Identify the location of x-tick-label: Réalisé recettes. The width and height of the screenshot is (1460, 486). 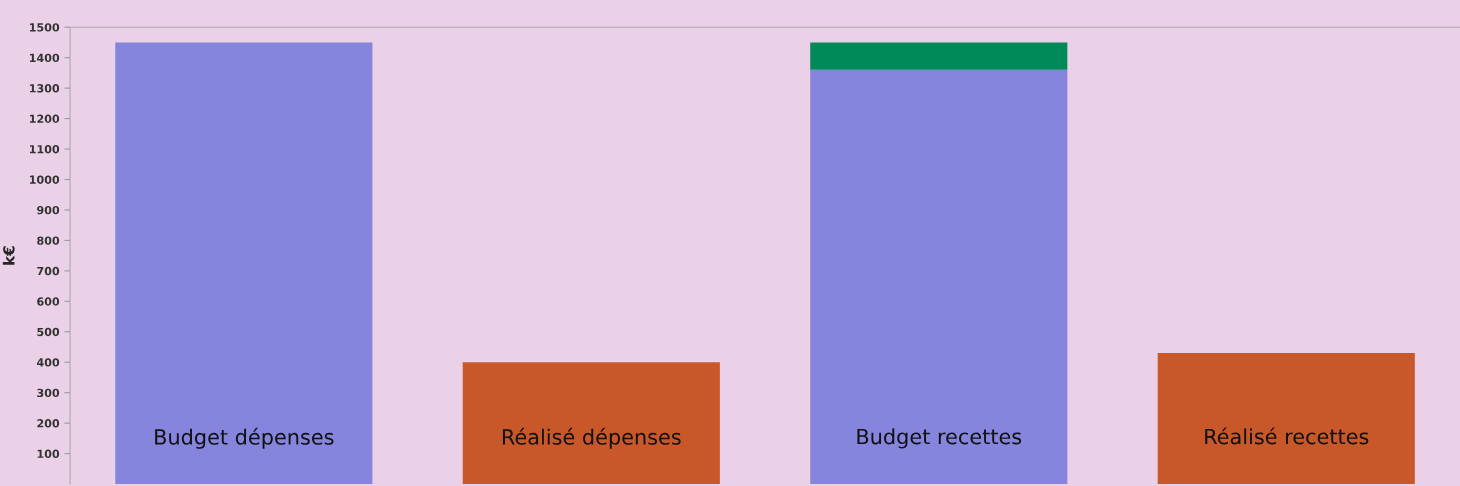
(1287, 436).